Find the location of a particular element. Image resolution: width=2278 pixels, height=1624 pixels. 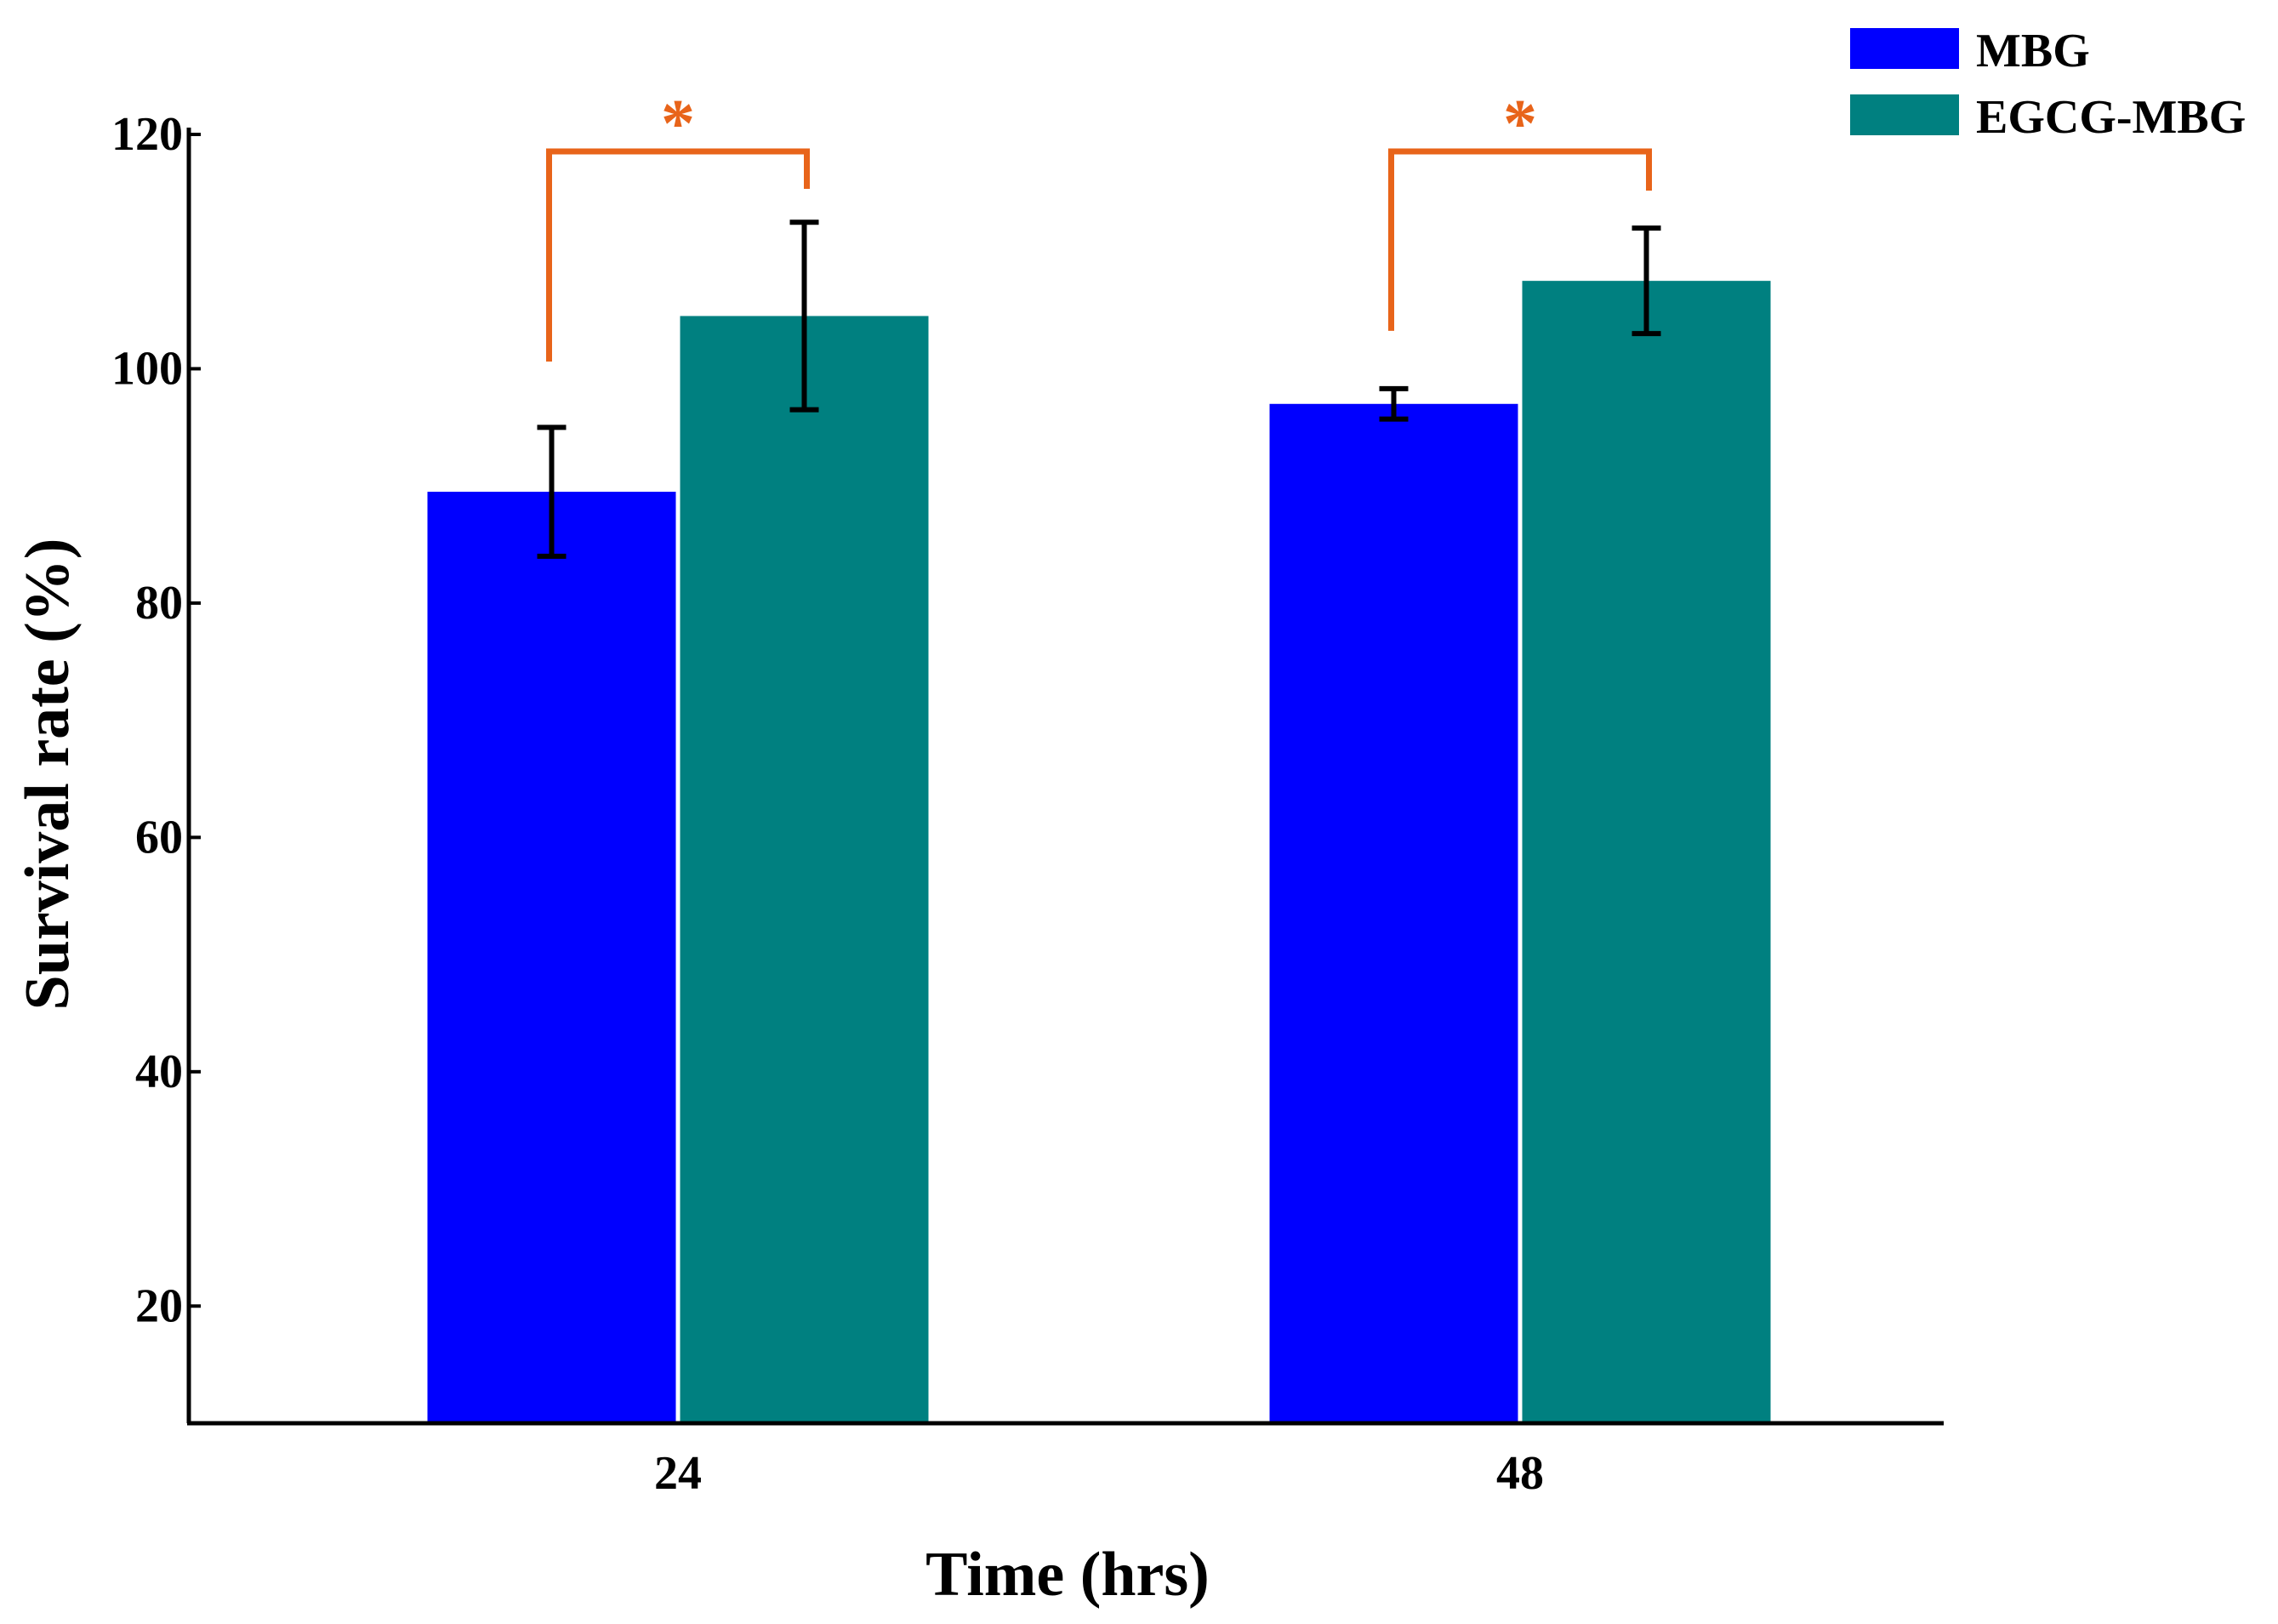

y-tick-label-120: 120 is located at coordinates (147, 134).